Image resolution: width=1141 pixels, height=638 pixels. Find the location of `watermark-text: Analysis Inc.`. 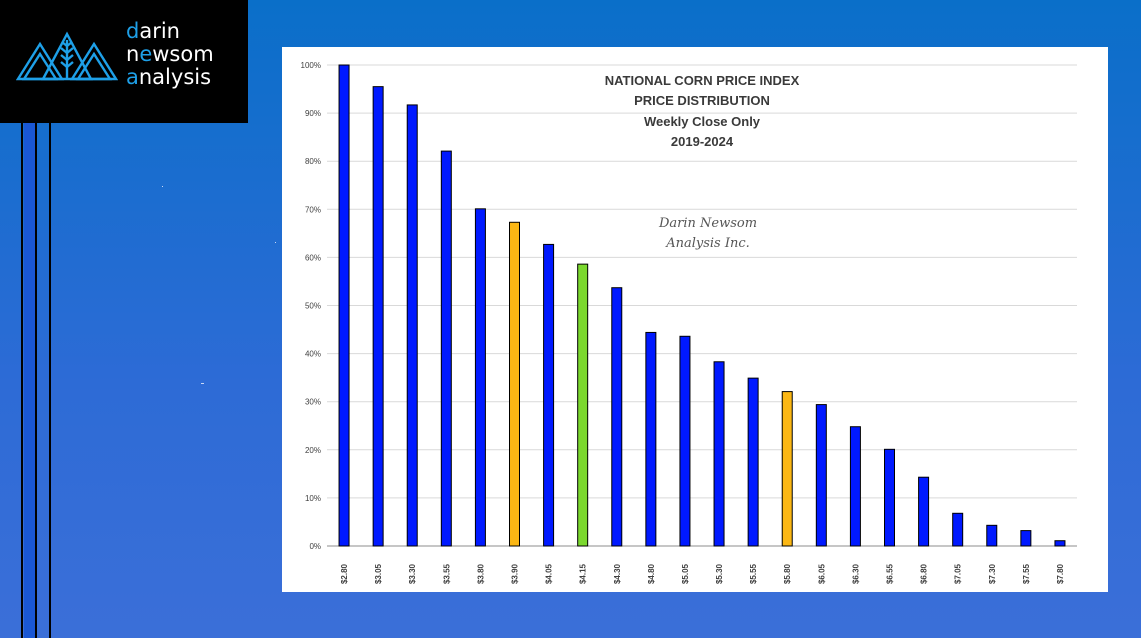

watermark-text: Analysis Inc. is located at coordinates (707, 243).